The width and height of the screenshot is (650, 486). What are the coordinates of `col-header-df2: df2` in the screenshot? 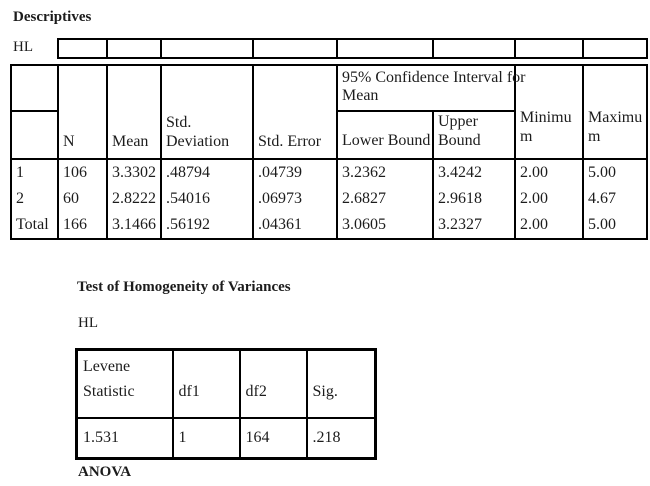 It's located at (273, 383).